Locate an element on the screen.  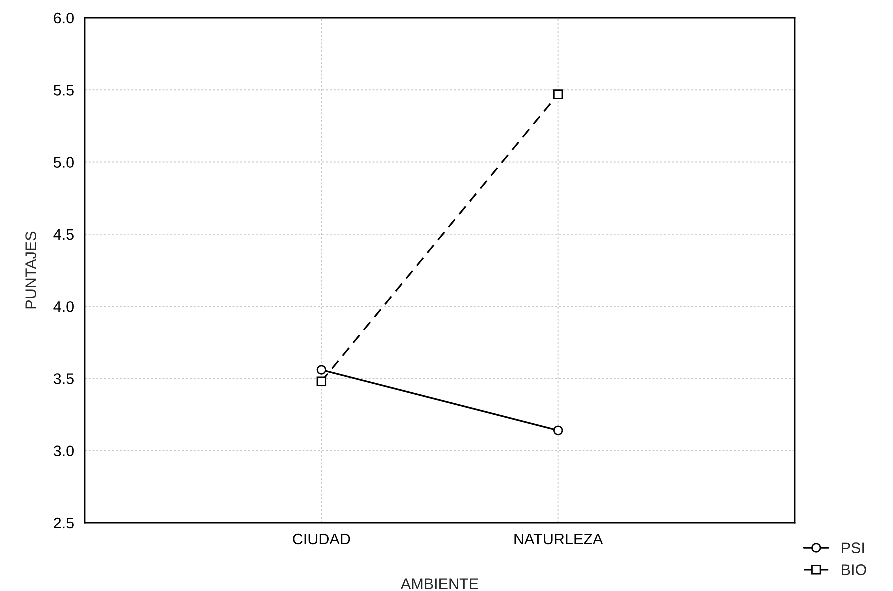
y-axis-title: PUNTAJES is located at coordinates (31, 270).